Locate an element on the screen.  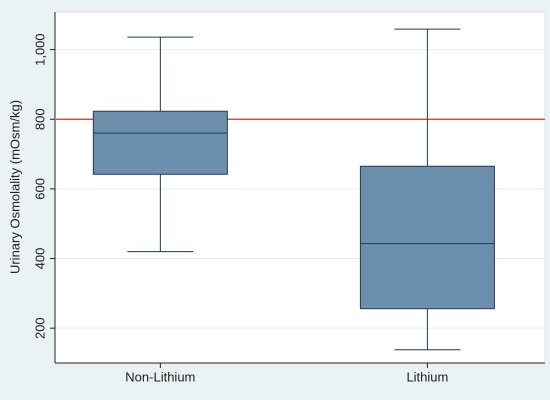
x-tick-label: Lithium is located at coordinates (427, 376).